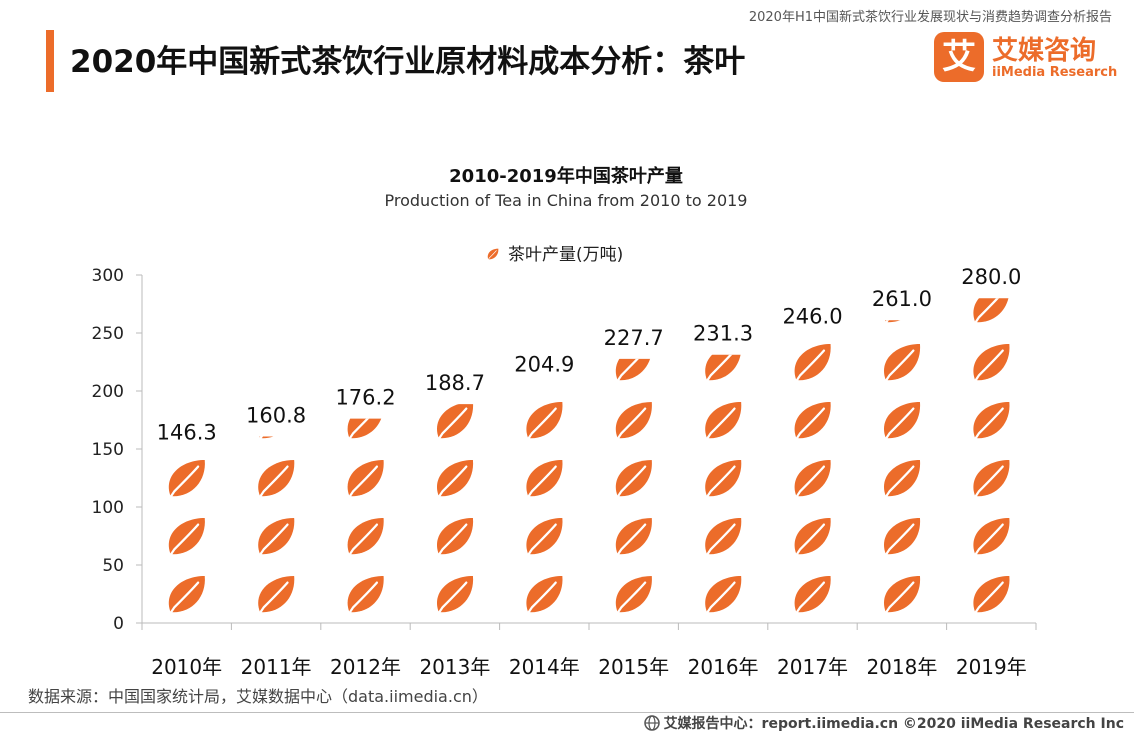  I want to click on bar-2019年, so click(991, 457).